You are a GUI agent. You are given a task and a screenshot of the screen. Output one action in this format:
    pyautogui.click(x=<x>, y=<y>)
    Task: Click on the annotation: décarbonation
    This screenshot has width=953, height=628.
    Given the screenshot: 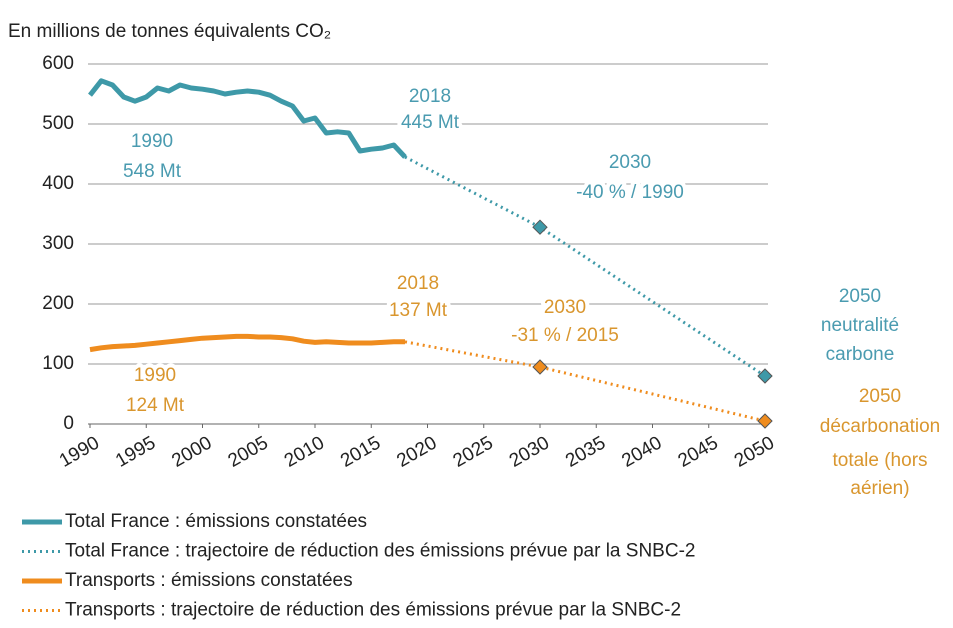 What is the action you would take?
    pyautogui.click(x=880, y=426)
    